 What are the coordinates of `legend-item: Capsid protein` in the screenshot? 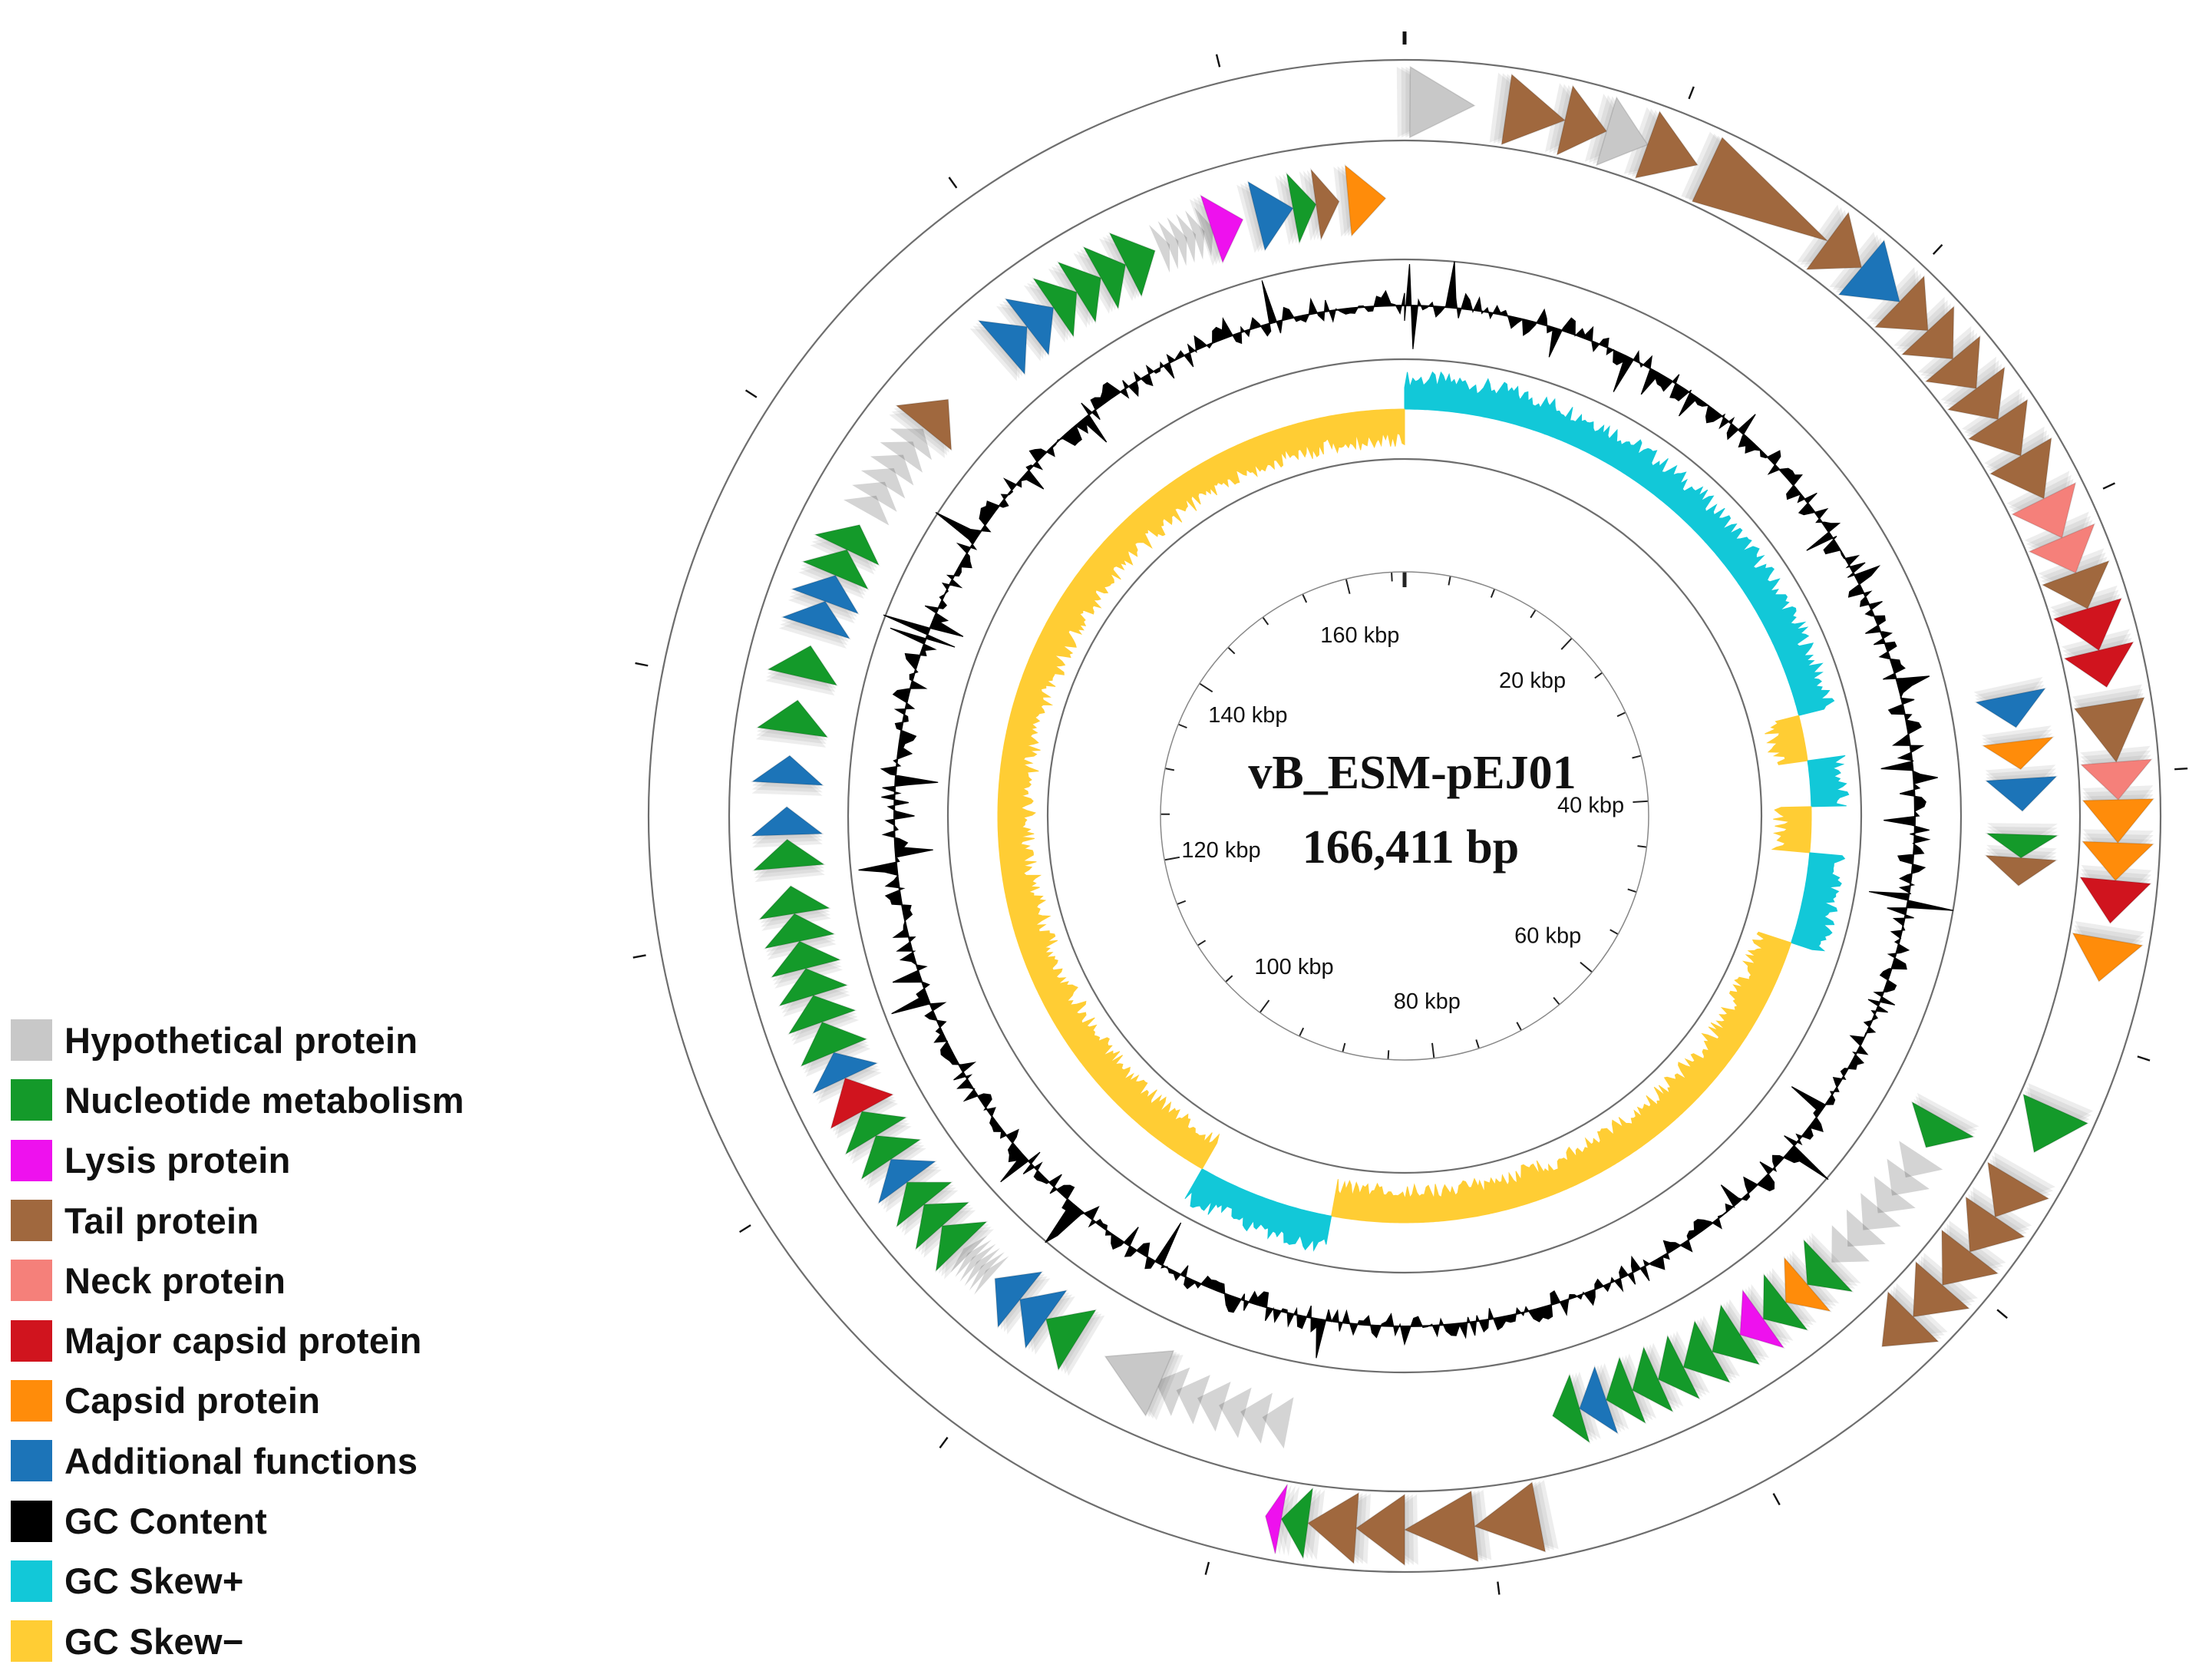 It's located at (237, 1401).